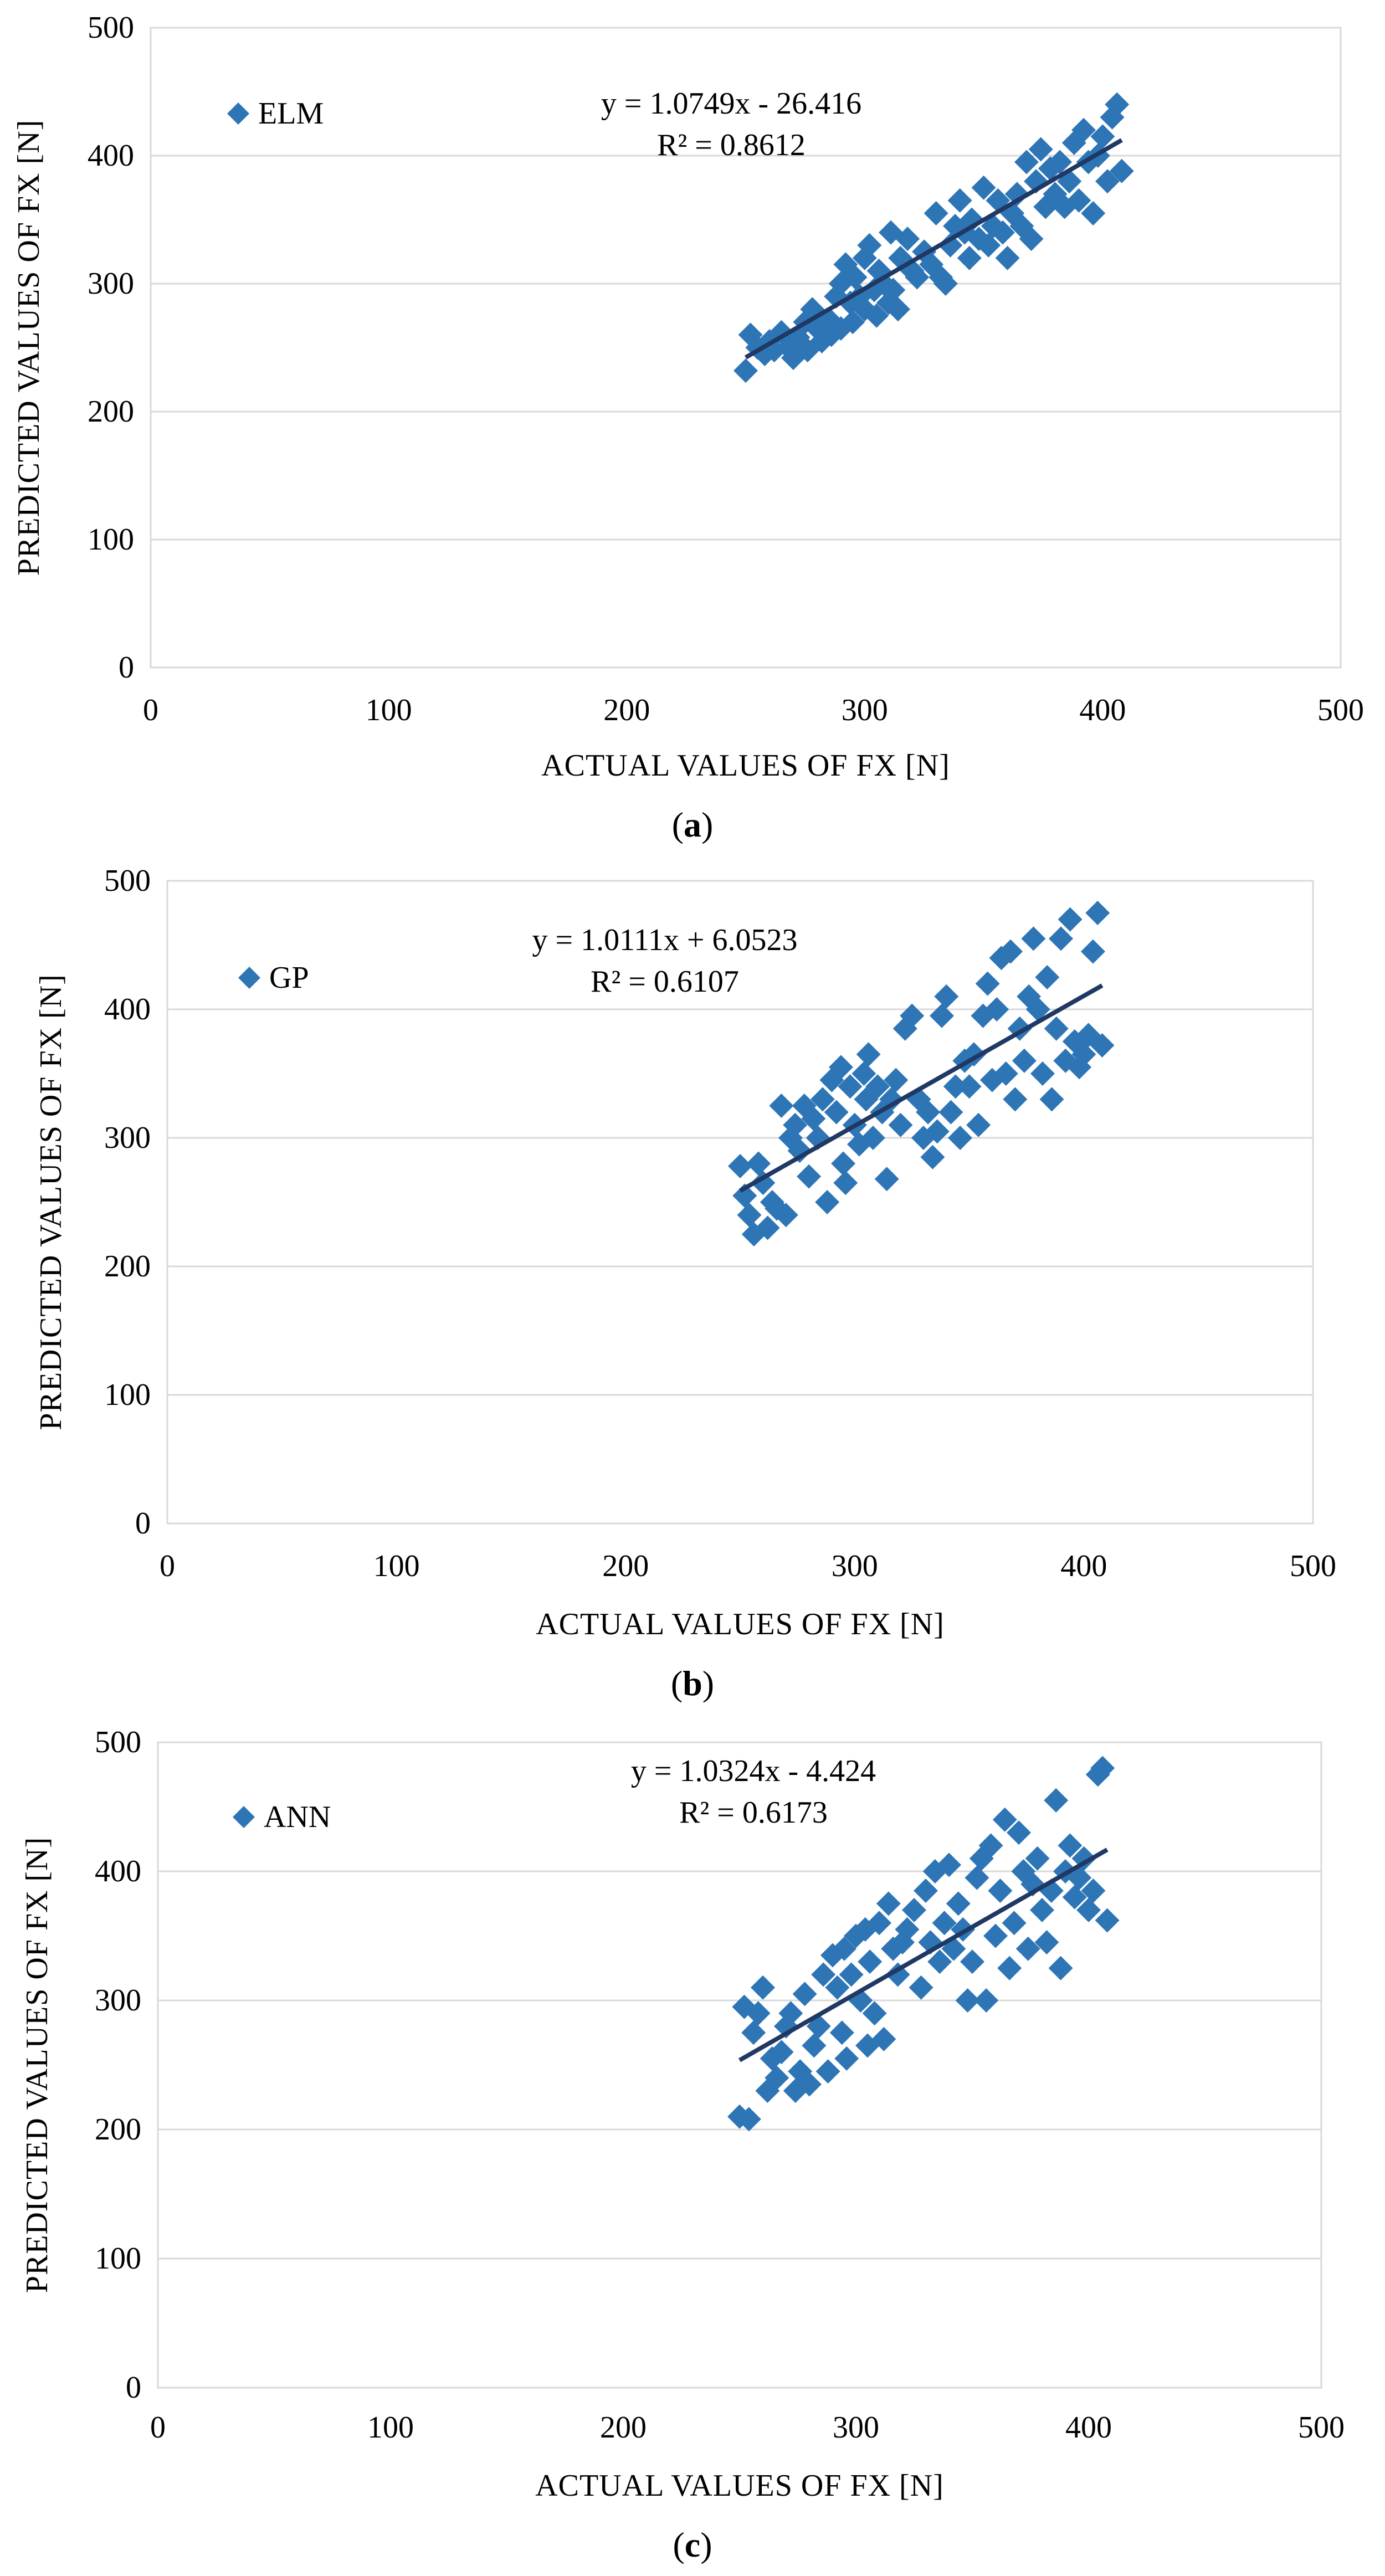  What do you see at coordinates (127, 1009) in the screenshot?
I see `y-tick-label: 400` at bounding box center [127, 1009].